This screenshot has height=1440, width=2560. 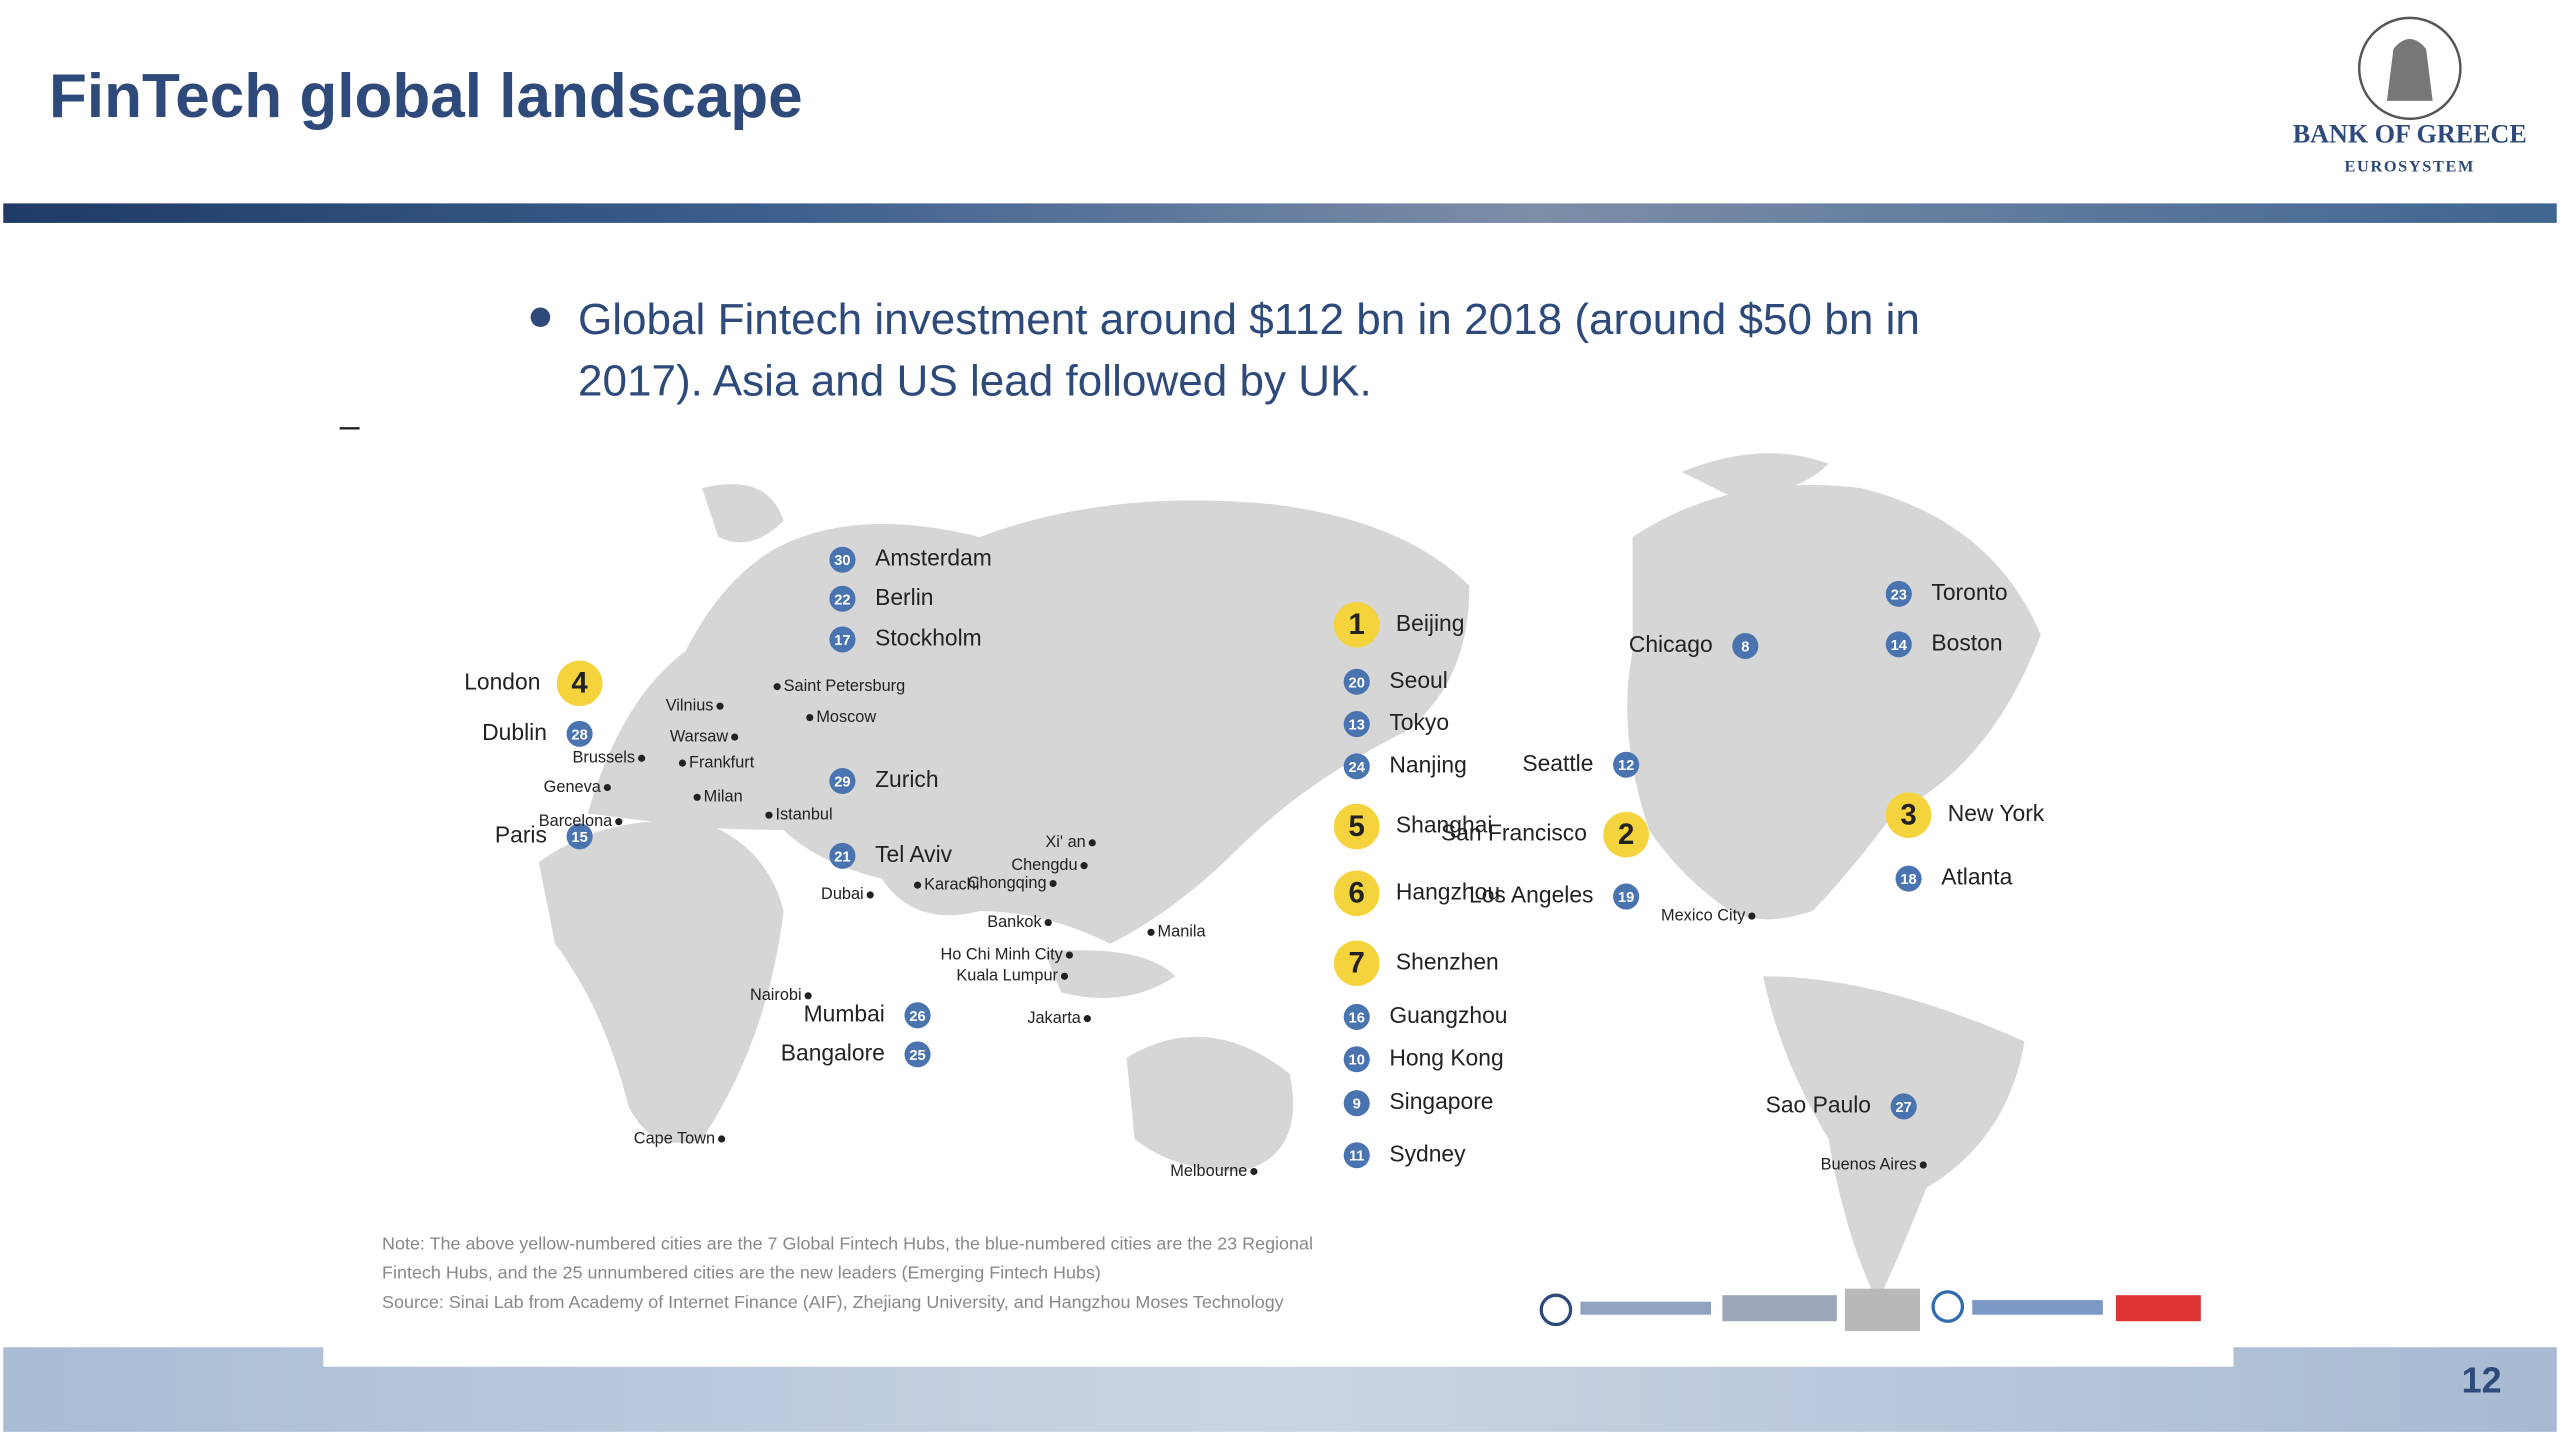 I want to click on logo-emblem, so click(x=2409, y=68).